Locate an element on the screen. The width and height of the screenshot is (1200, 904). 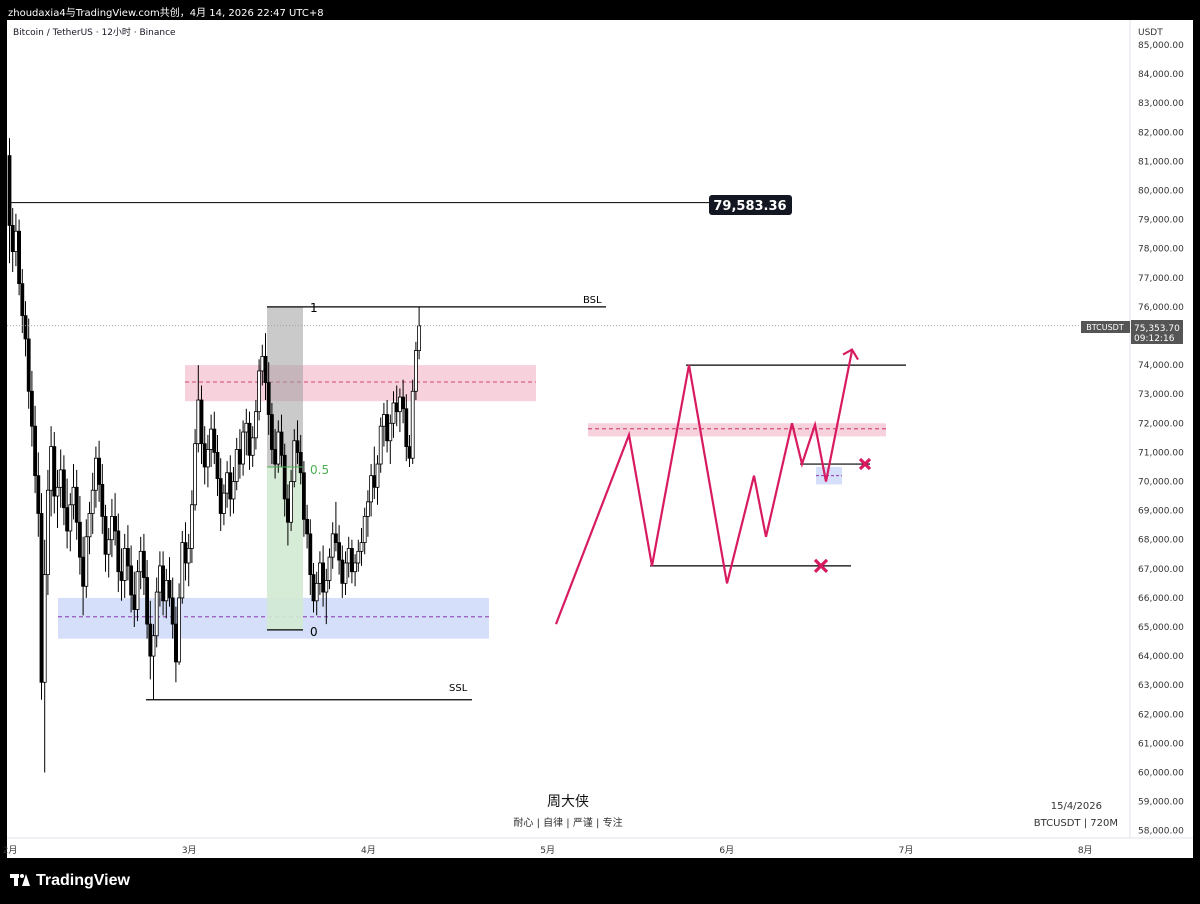
x-tick-label: 6月 is located at coordinates (726, 850).